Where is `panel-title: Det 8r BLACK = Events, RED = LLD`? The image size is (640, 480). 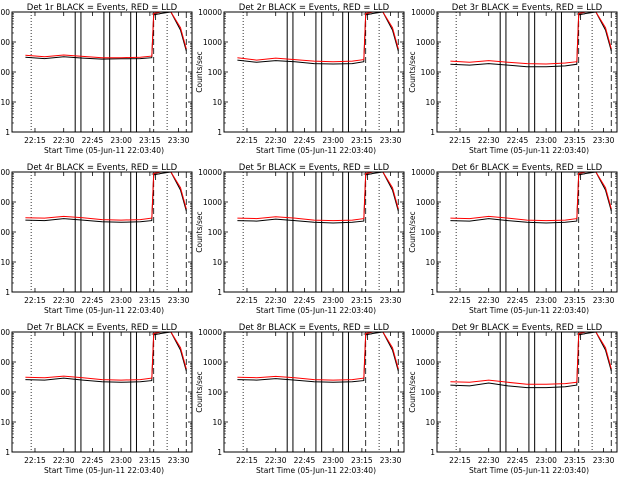
panel-title: Det 8r BLACK = Events, RED = LLD is located at coordinates (314, 328).